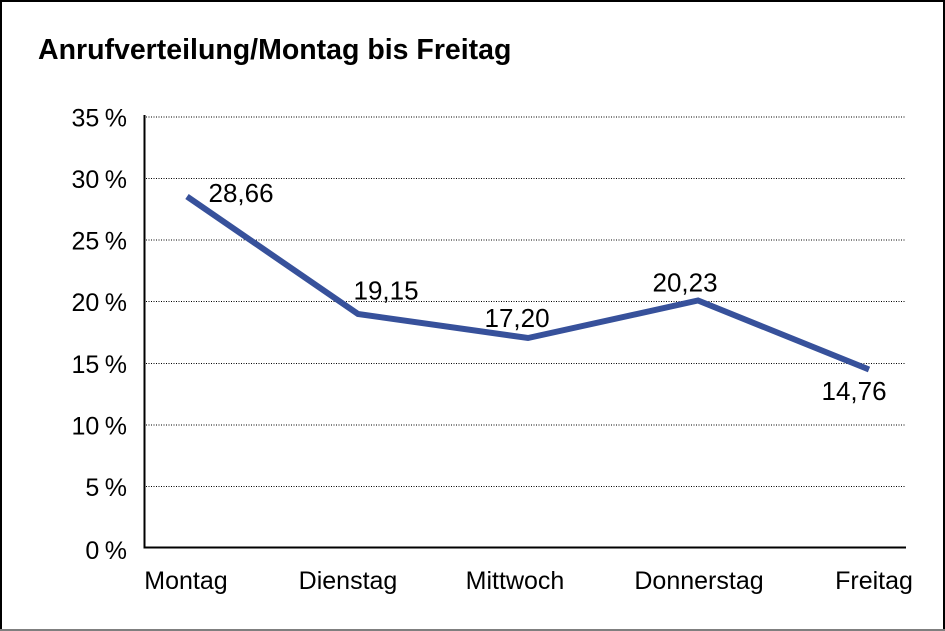 This screenshot has width=945, height=631. What do you see at coordinates (100, 427) in the screenshot?
I see `svg-text: 10 %` at bounding box center [100, 427].